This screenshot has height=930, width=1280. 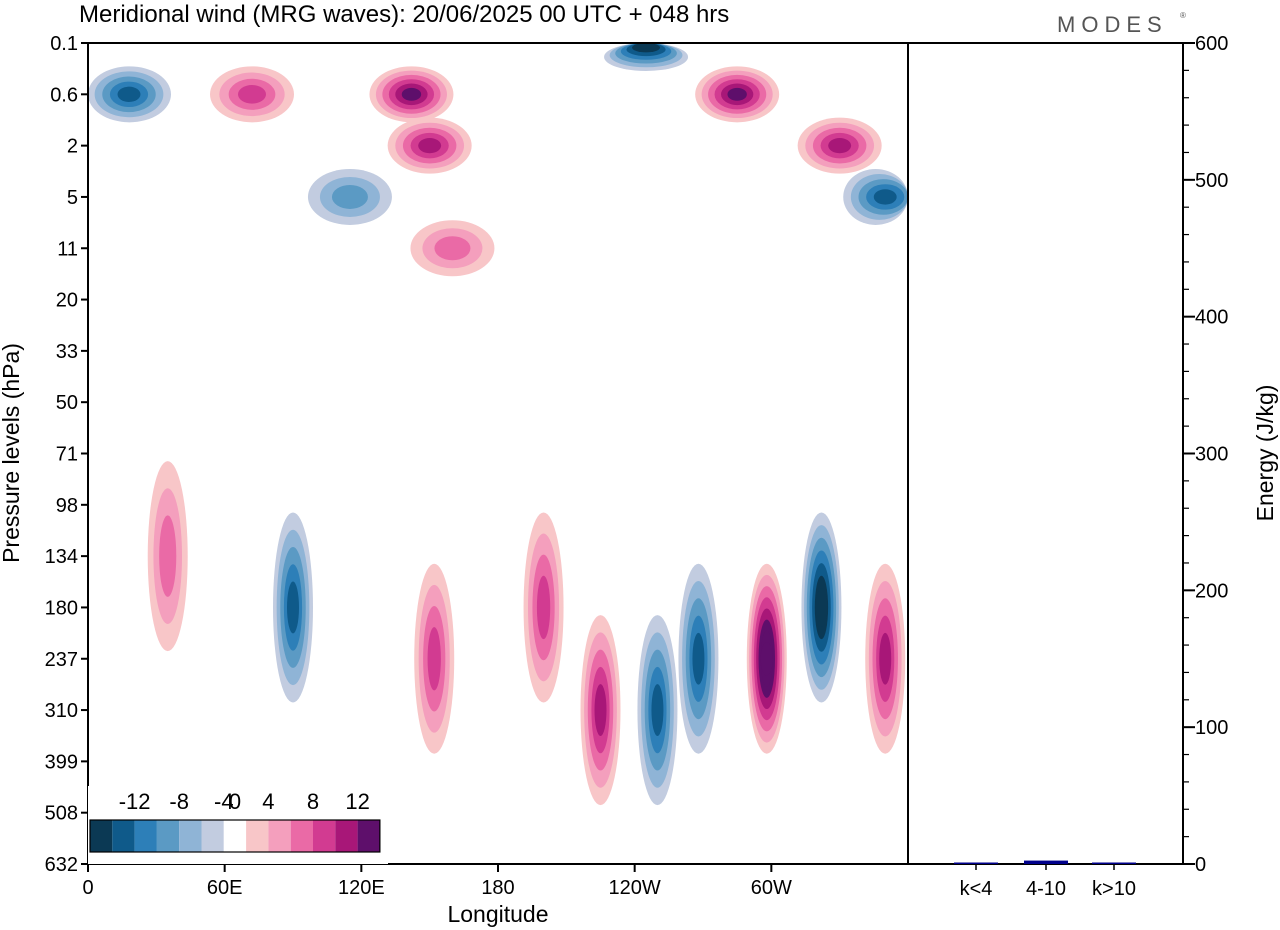 What do you see at coordinates (1211, 728) in the screenshot?
I see `energy-tick-label: 100` at bounding box center [1211, 728].